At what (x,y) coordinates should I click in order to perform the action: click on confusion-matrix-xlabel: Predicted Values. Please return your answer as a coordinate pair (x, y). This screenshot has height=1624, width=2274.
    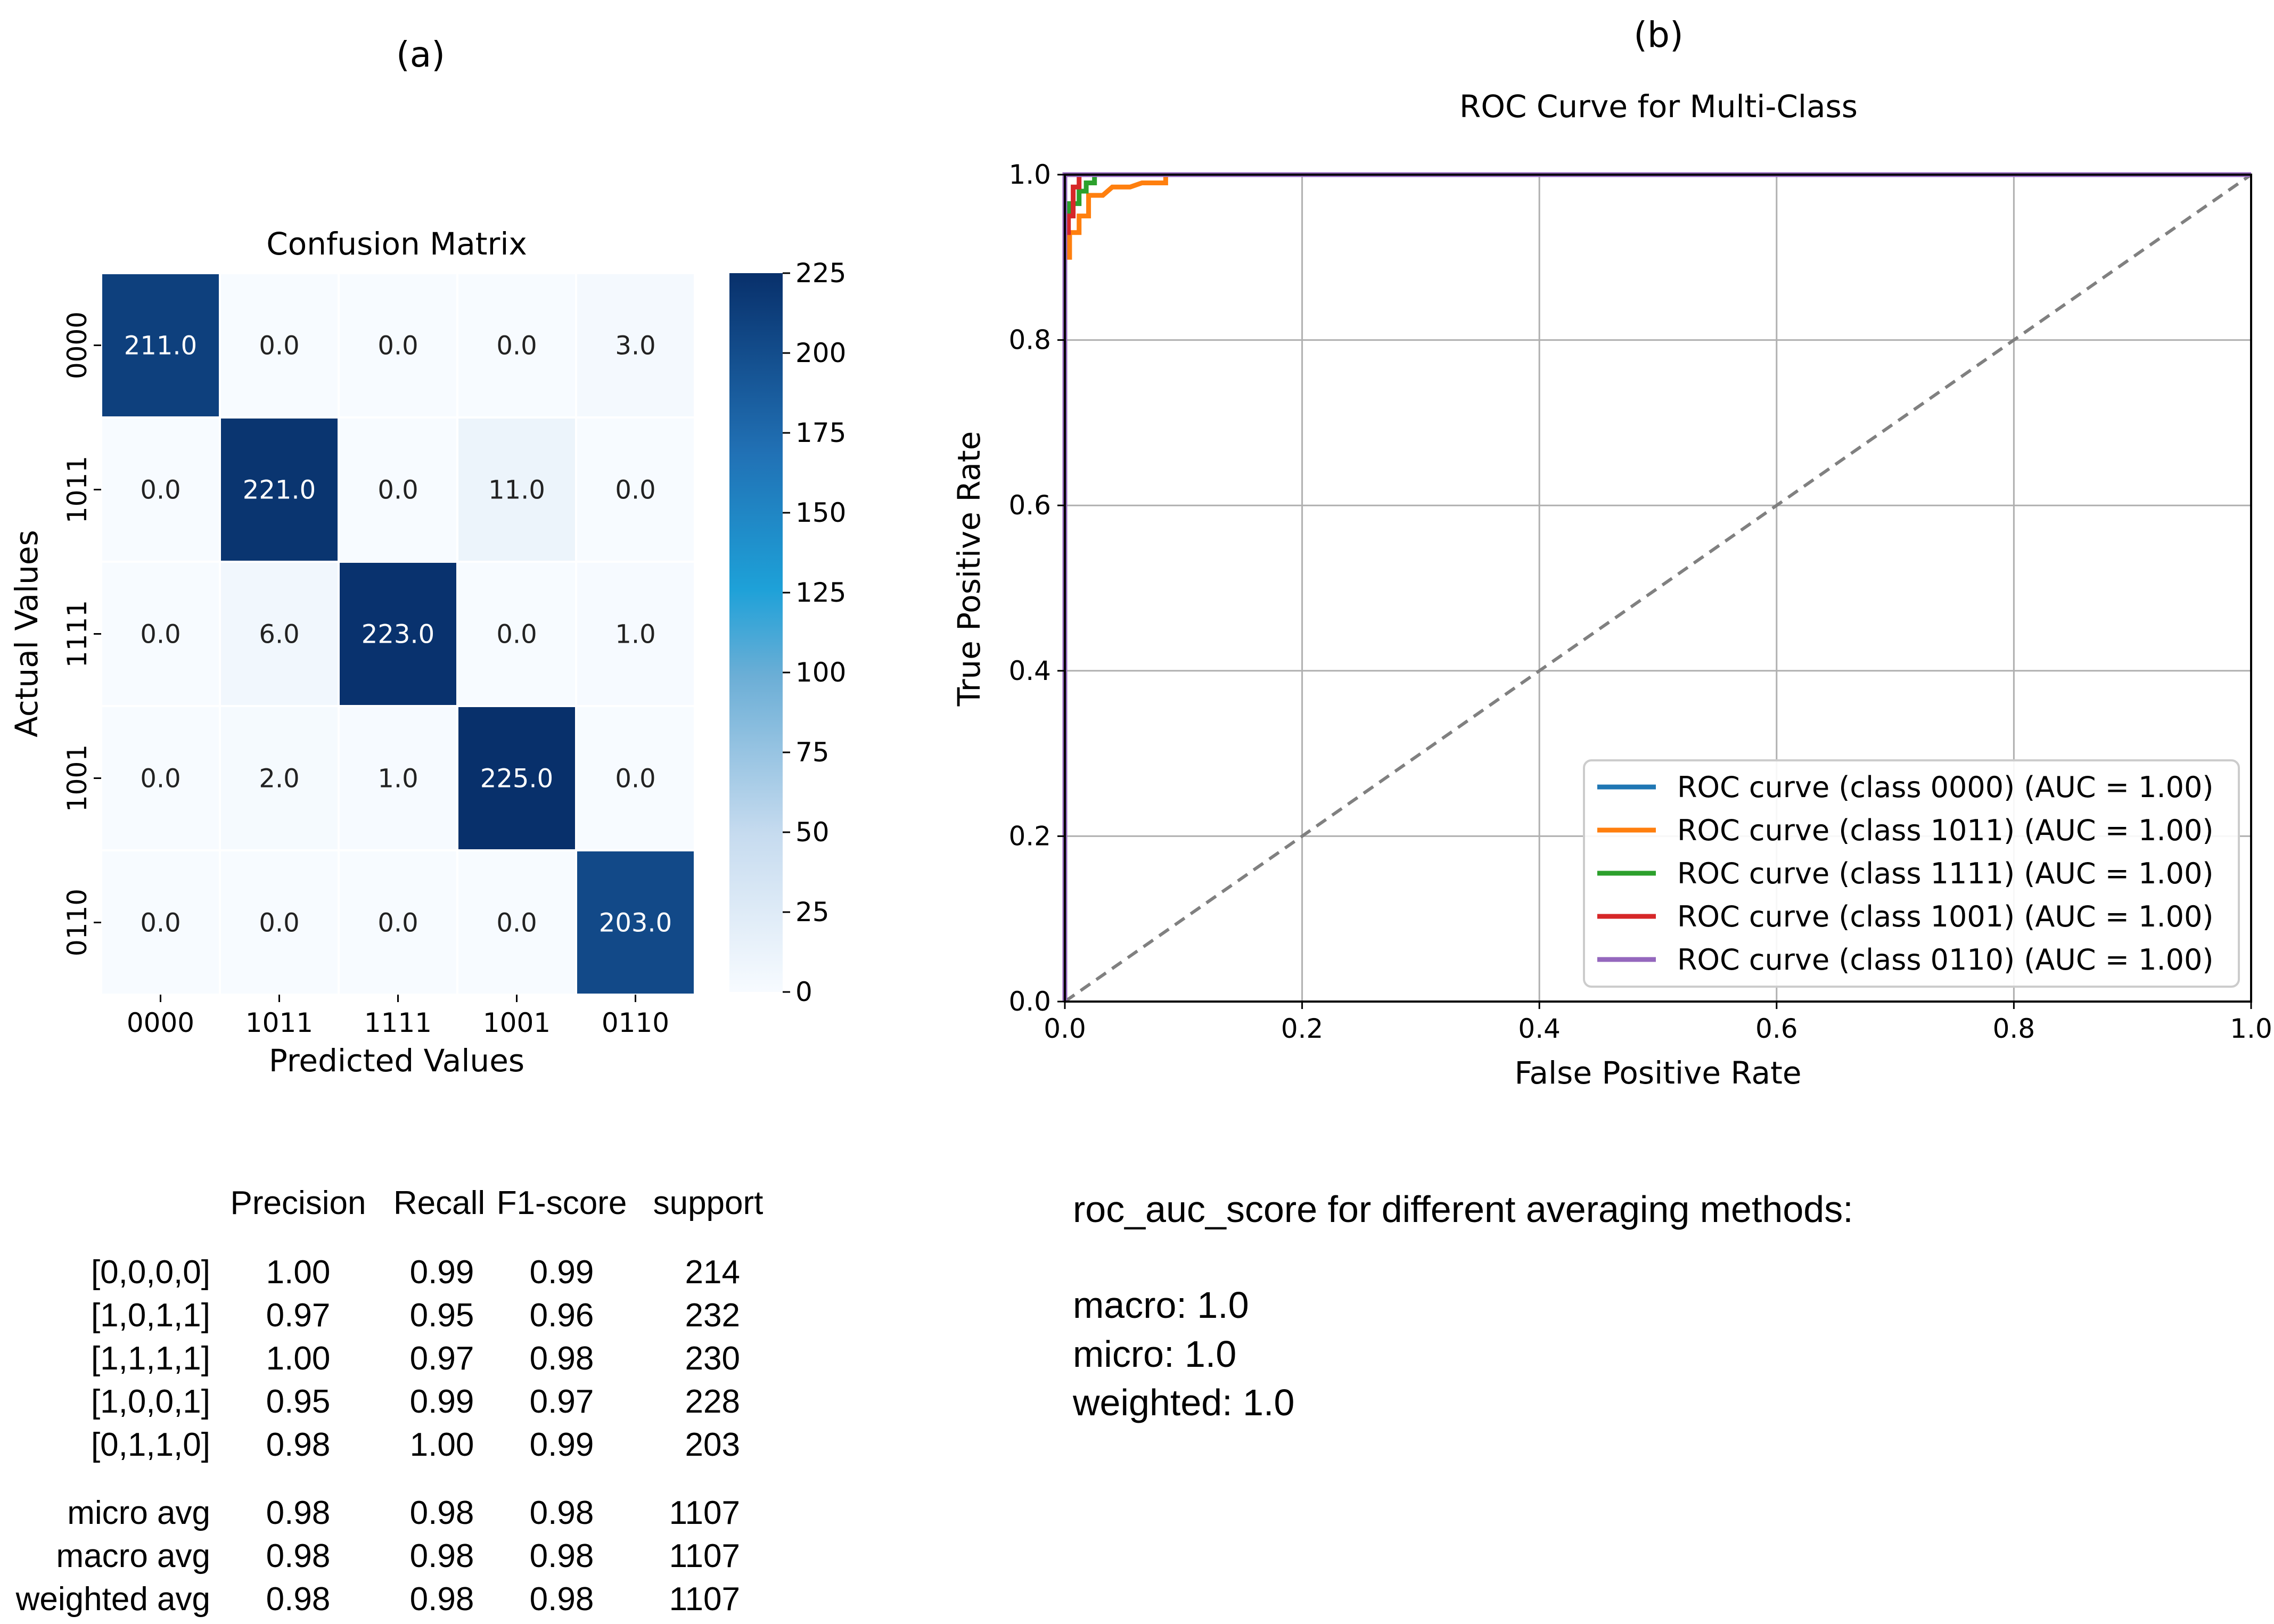
    Looking at the image, I should click on (396, 1061).